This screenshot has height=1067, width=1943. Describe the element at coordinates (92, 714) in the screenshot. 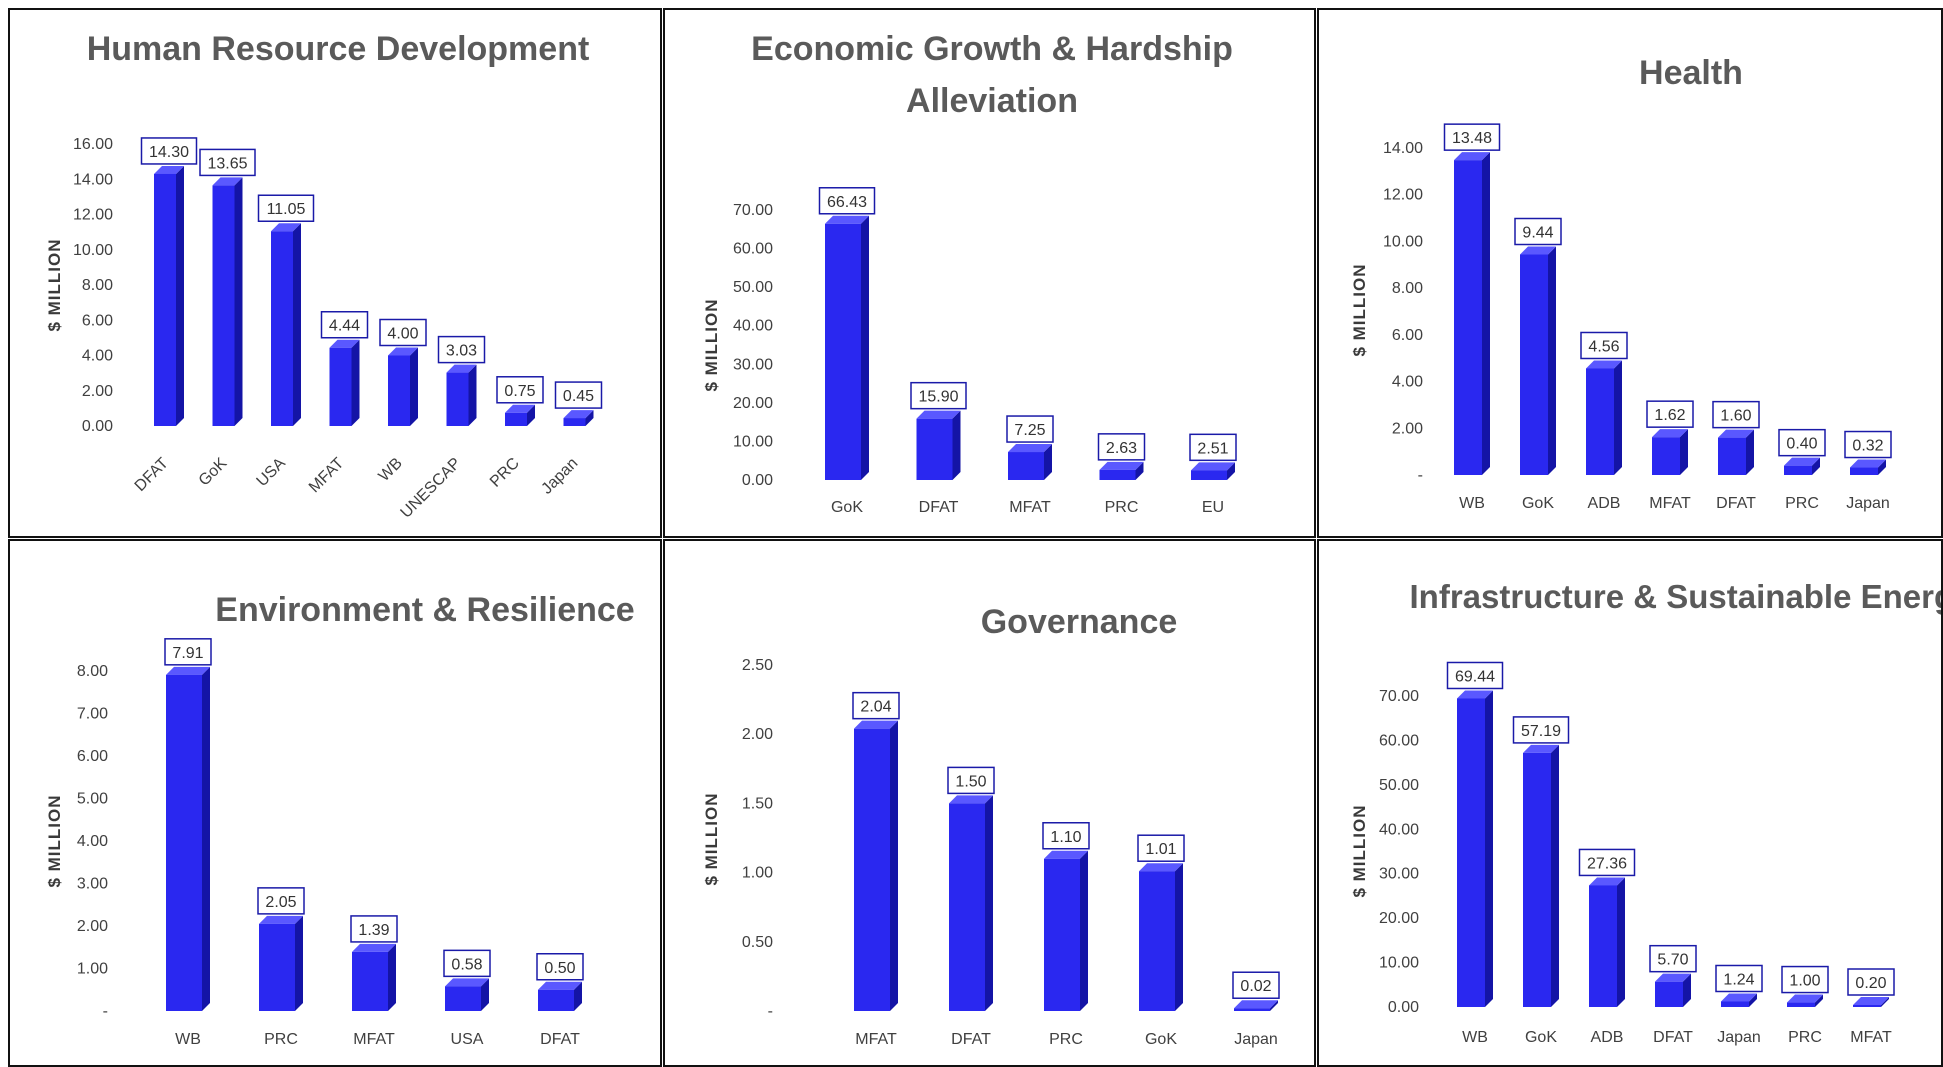

I see `y-tick-label: 7.00` at that location.